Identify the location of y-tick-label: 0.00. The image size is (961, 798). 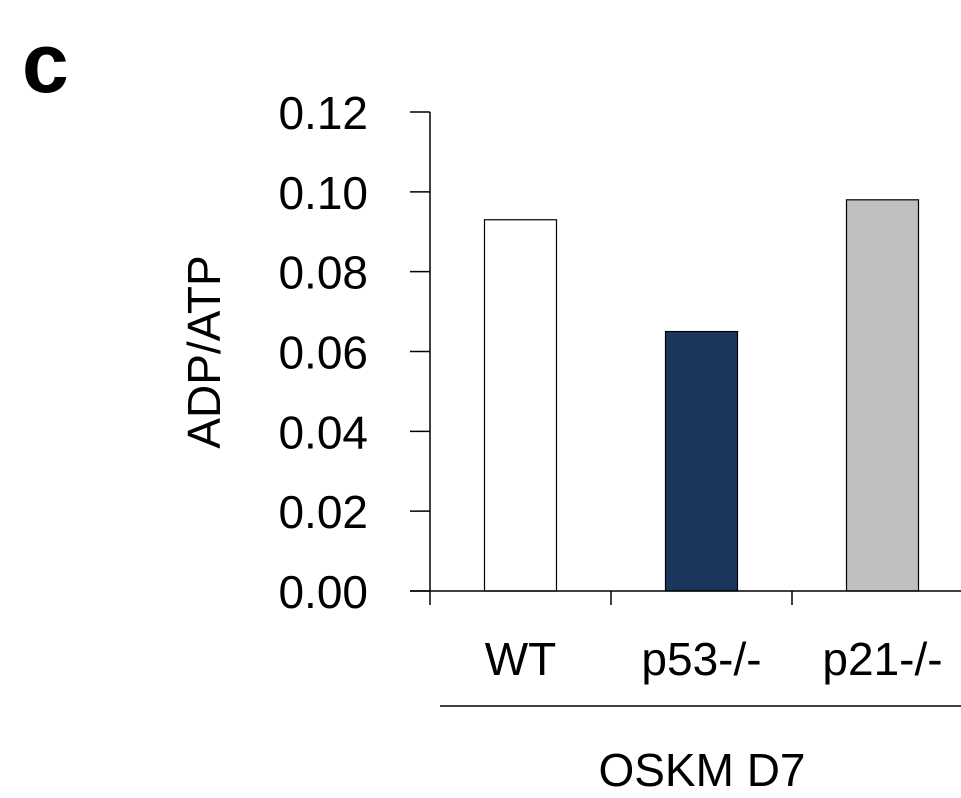
(323, 592).